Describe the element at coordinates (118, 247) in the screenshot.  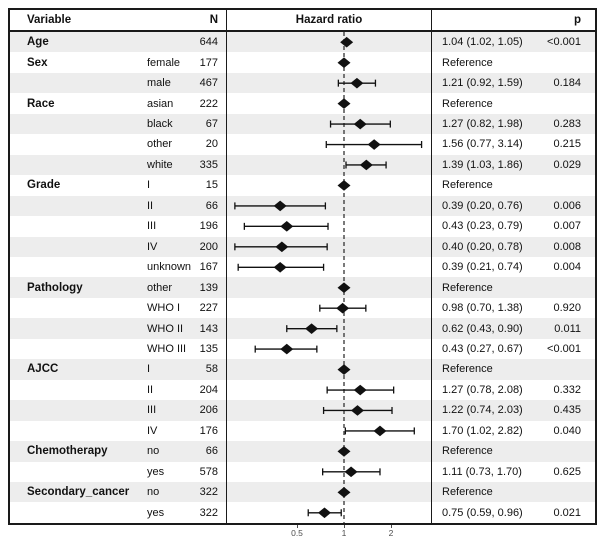
I see `row-left-cell: IV 200` at that location.